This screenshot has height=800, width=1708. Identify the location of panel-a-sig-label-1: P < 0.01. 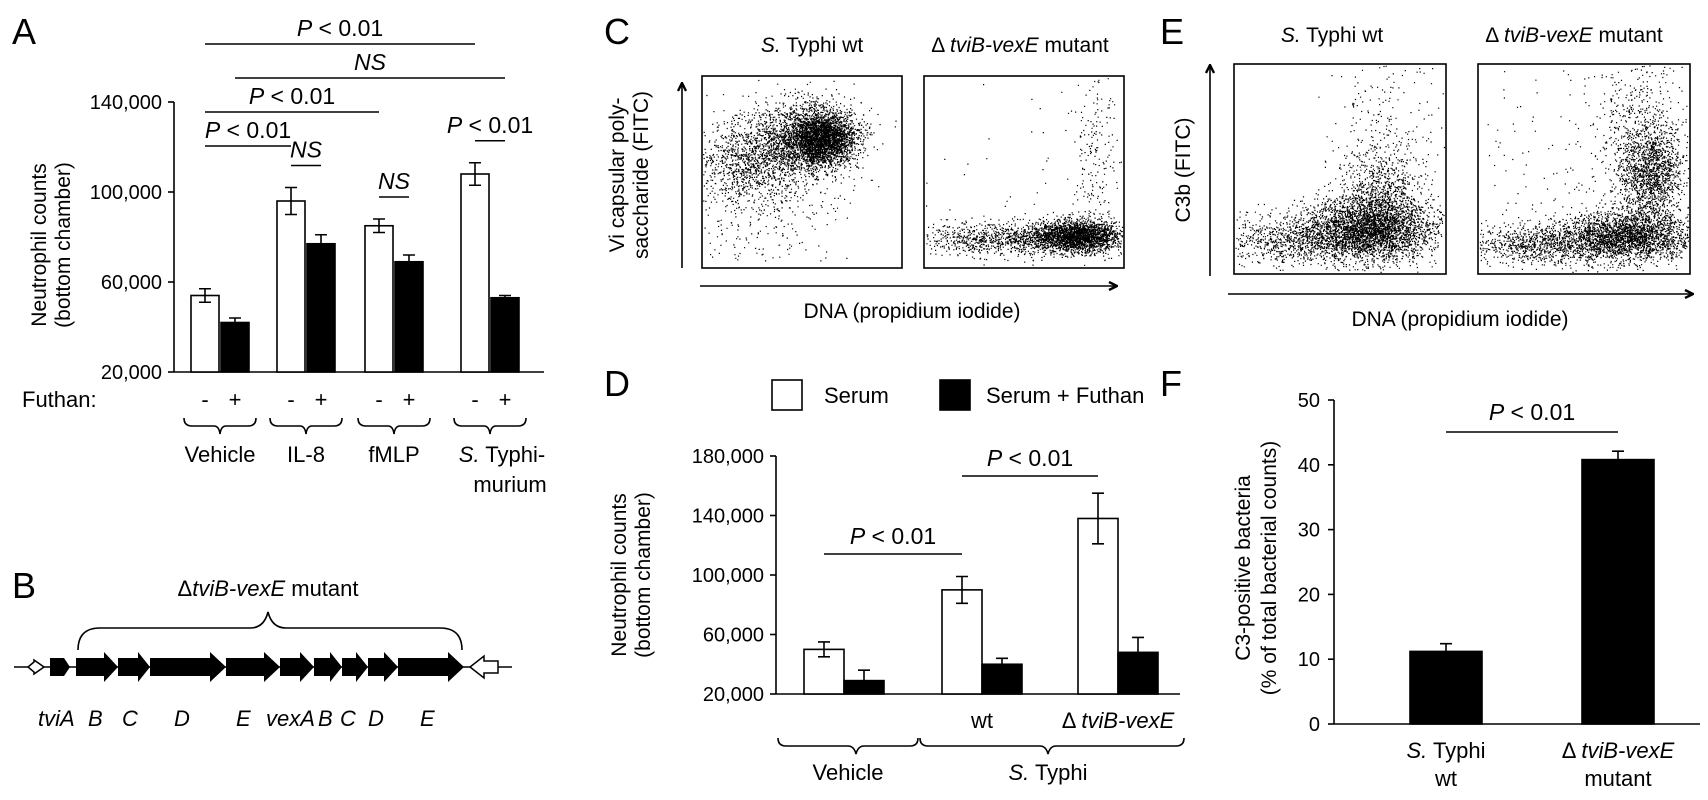
(292, 96).